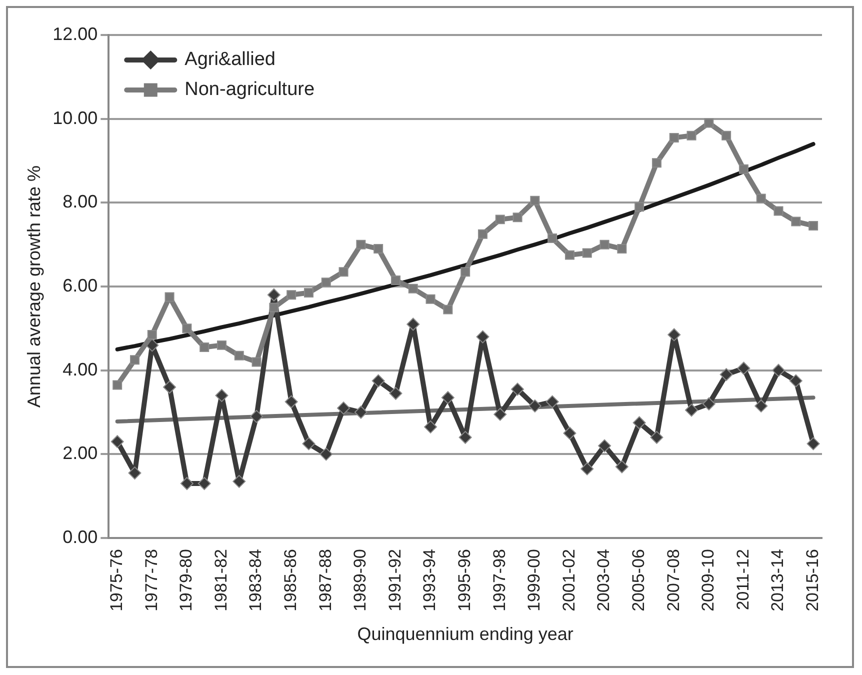 The height and width of the screenshot is (675, 862). What do you see at coordinates (534, 580) in the screenshot?
I see `x-tick-label: 1999-00` at bounding box center [534, 580].